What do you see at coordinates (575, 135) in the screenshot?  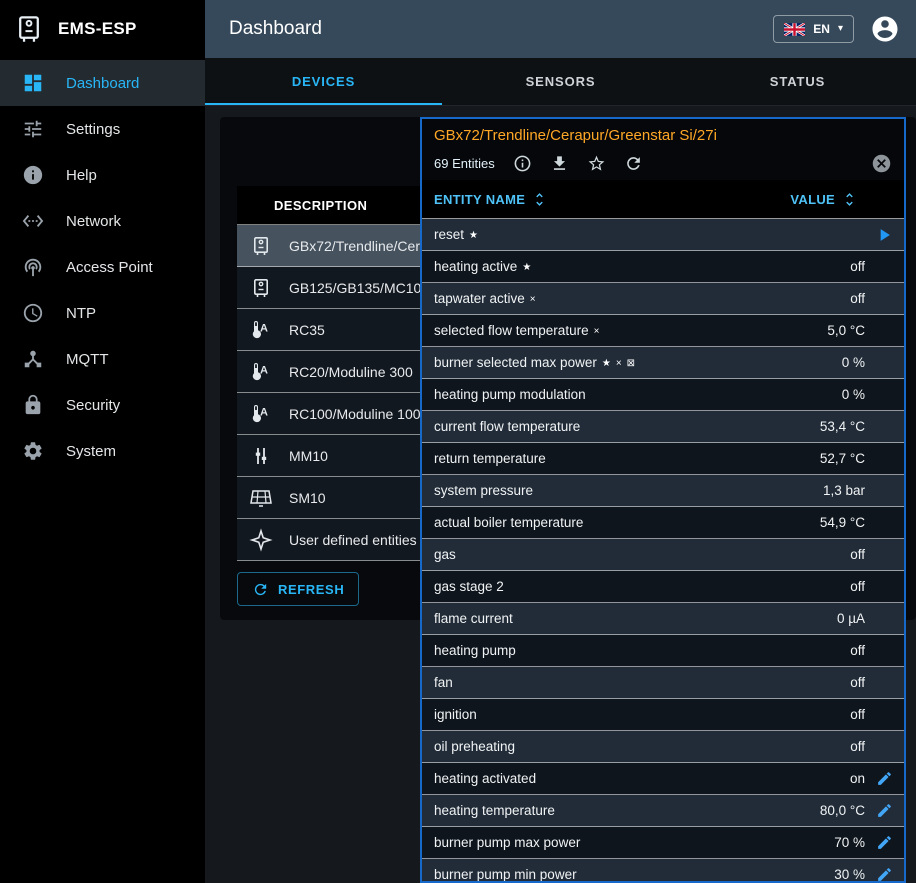 I see `dialog-title: GBx72/Trendline/Cerapur/Greenstar Si/27i` at bounding box center [575, 135].